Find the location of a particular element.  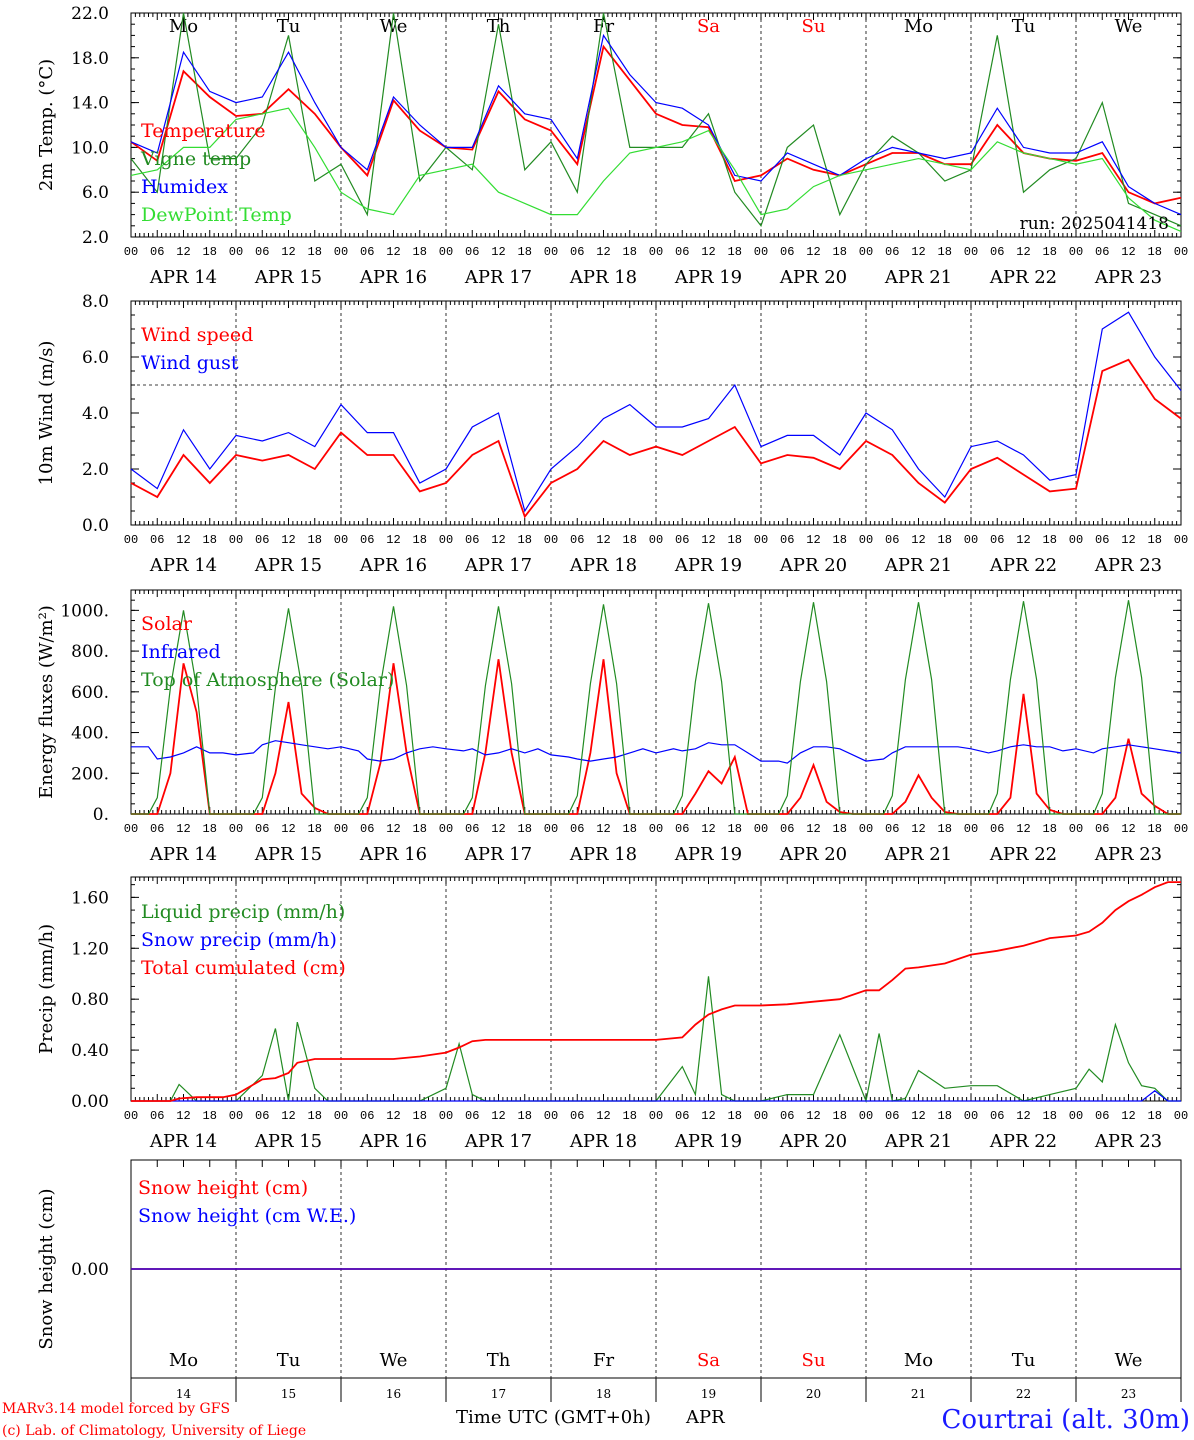

legend-entry: Snow height (cm) is located at coordinates (223, 1188).